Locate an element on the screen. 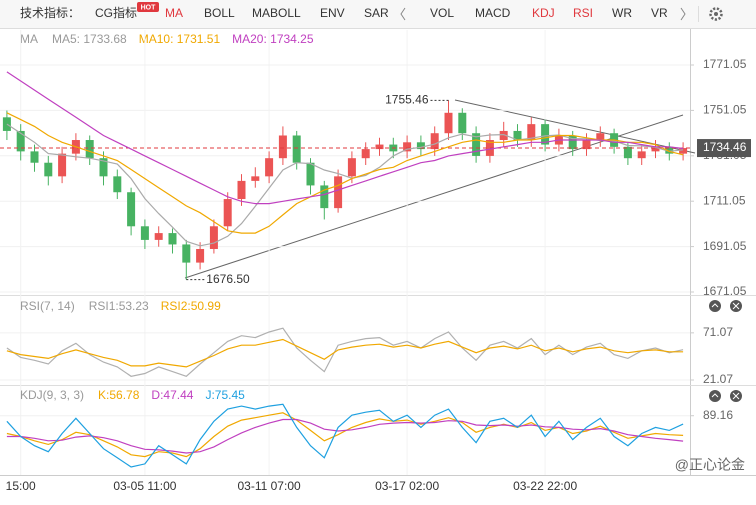 Image resolution: width=756 pixels, height=505 pixels. scroll-left is located at coordinates (403, 14).